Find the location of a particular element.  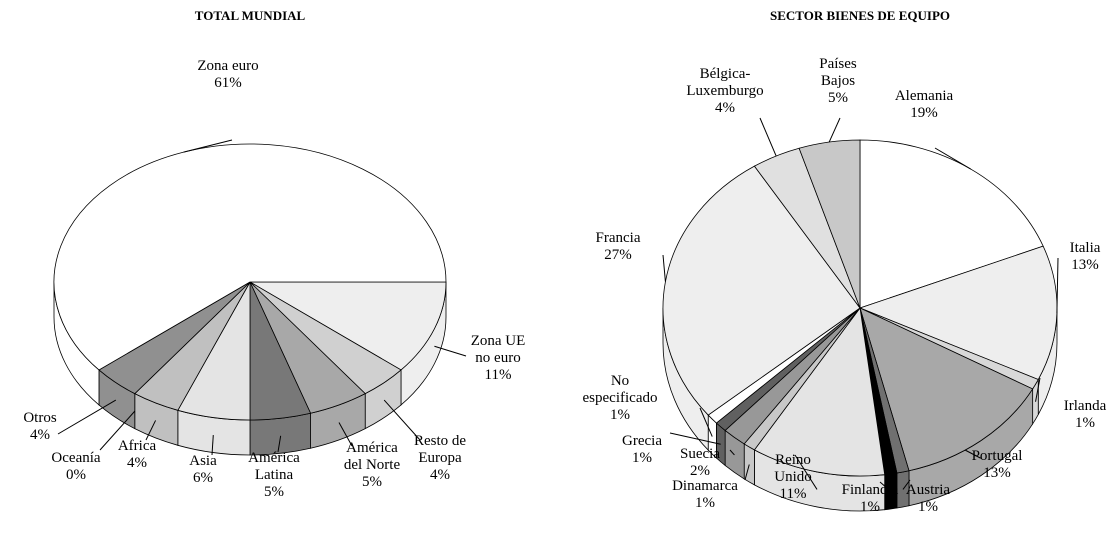

slice-label: Suecia 2% is located at coordinates (700, 463).